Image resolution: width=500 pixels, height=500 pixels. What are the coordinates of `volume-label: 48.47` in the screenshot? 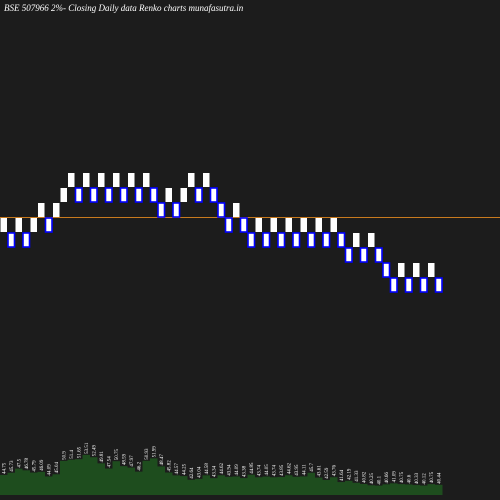 It's located at (162, 460).